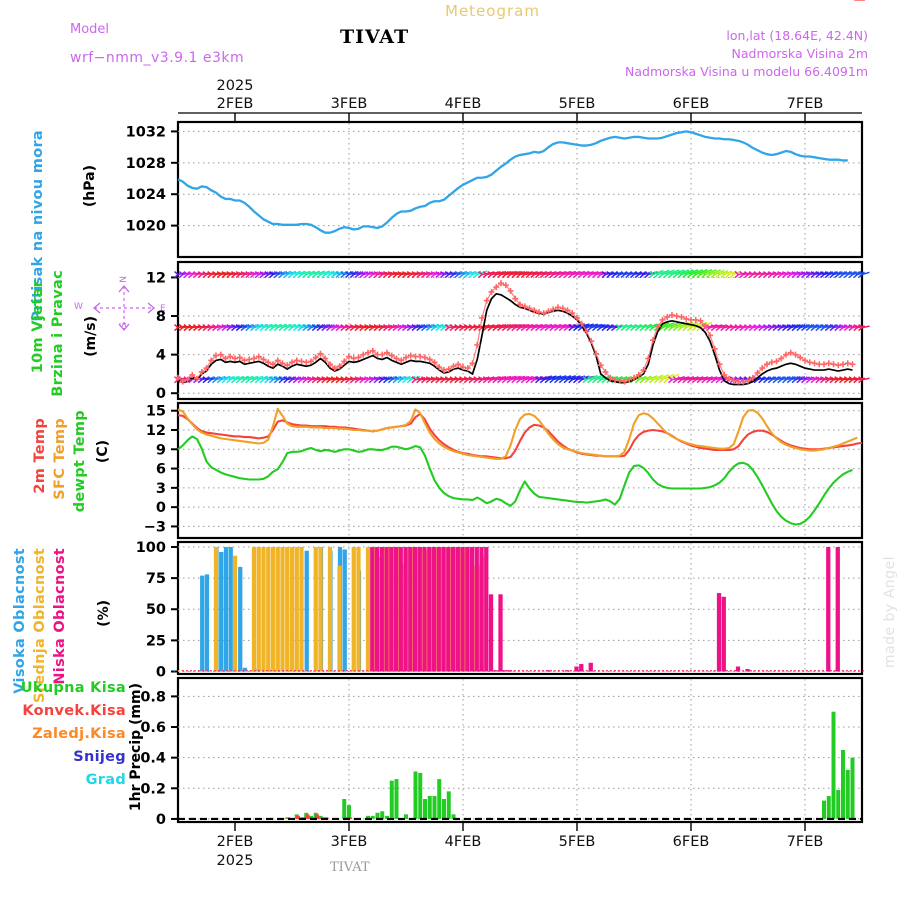  What do you see at coordinates (161, 470) in the screenshot?
I see `svg-text: 6` at bounding box center [161, 470].